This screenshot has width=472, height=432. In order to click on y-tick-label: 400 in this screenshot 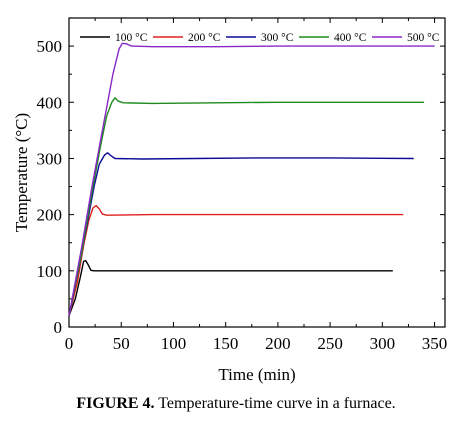, I will do `click(50, 102)`.